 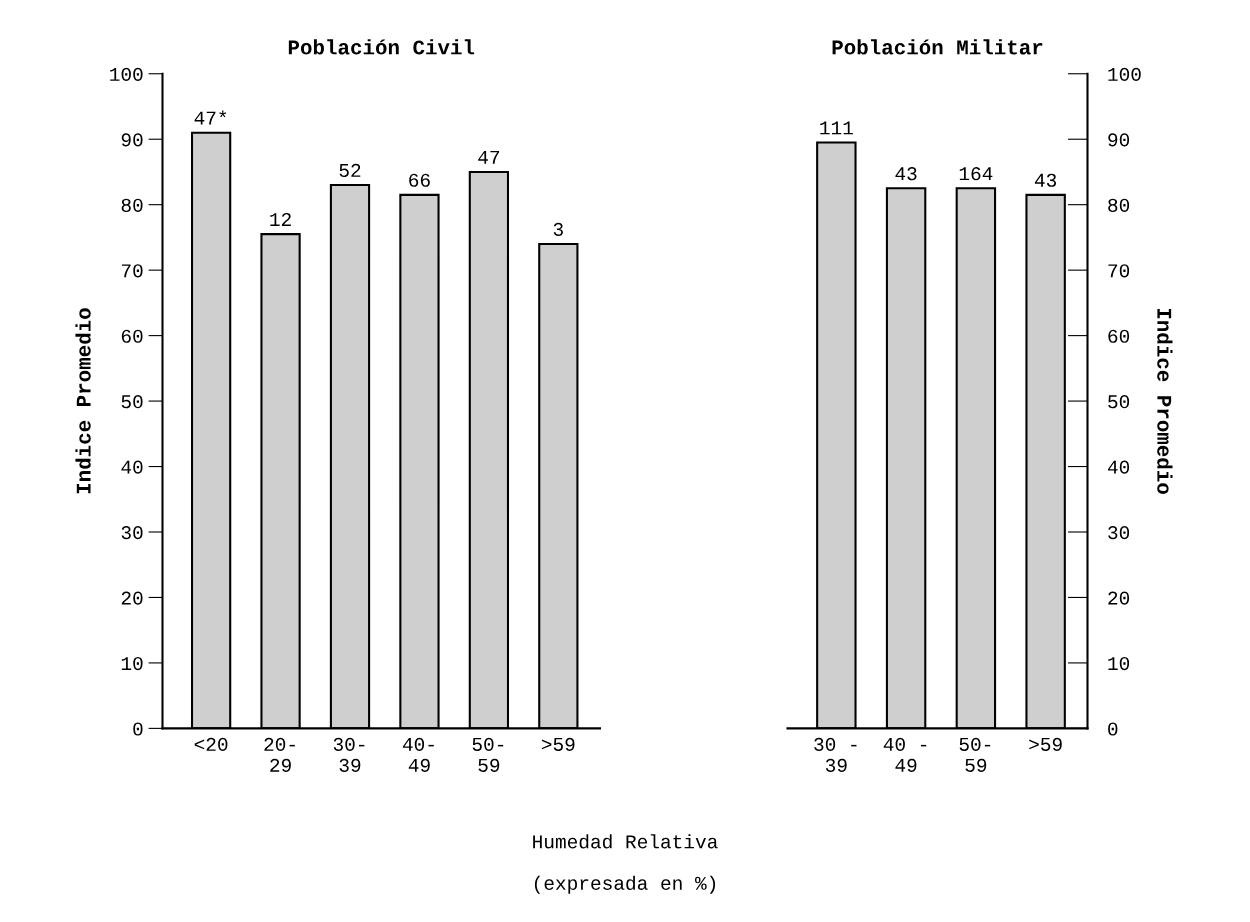 I want to click on text: (expresada en %), so click(x=625, y=884).